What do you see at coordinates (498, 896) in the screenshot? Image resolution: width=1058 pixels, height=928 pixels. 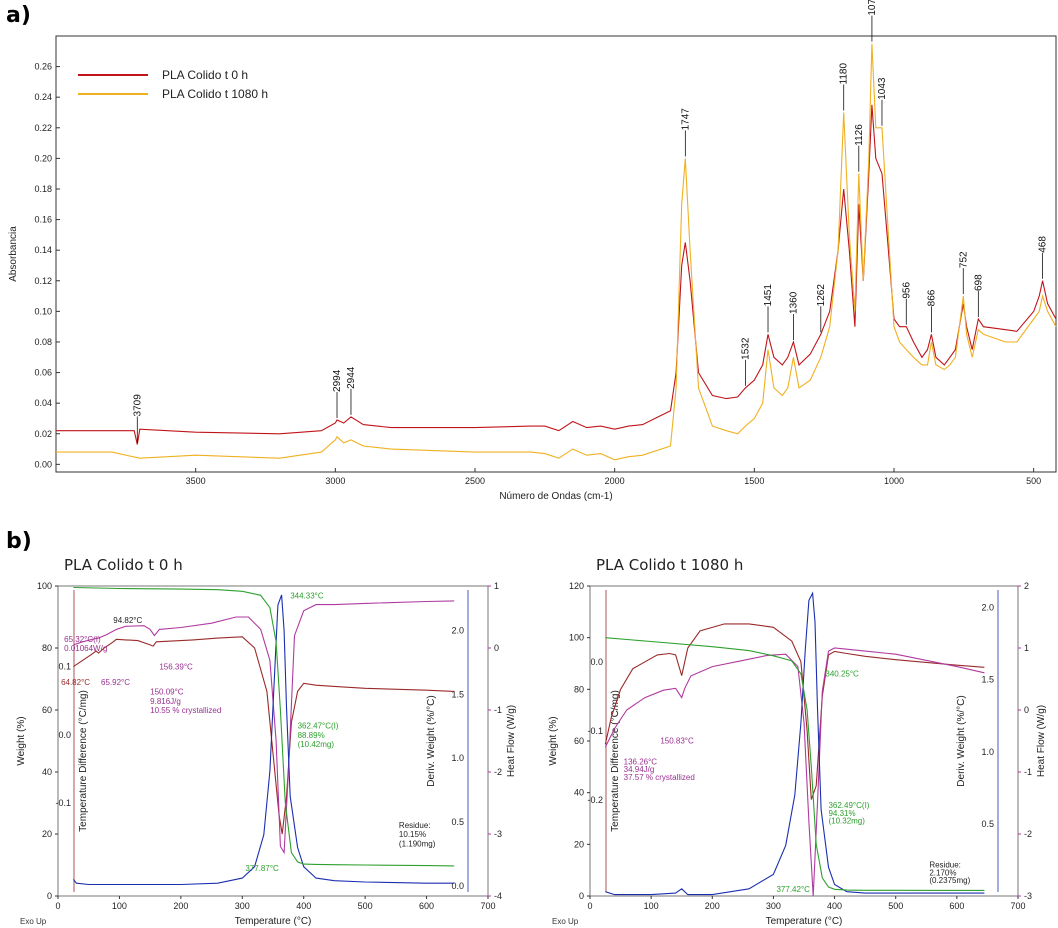 I see `tga-heat-tick-label: -4` at bounding box center [498, 896].